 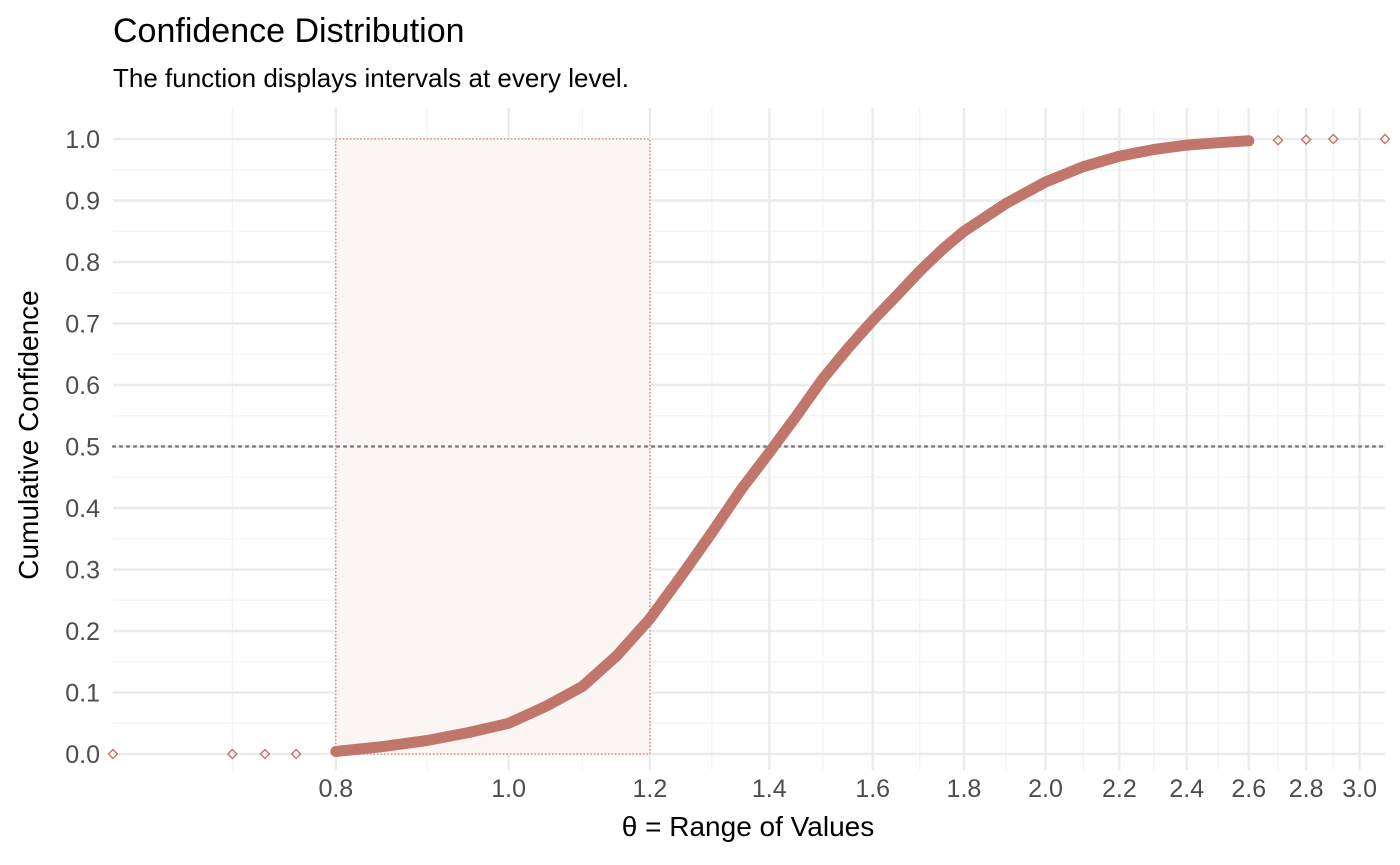 I want to click on x-axis-ticks: 0.8 1.0 1.2 1.4 1.6 1.8 2.0 2.2 2.4 2.6 2.8 3.0, so click(x=847, y=789).